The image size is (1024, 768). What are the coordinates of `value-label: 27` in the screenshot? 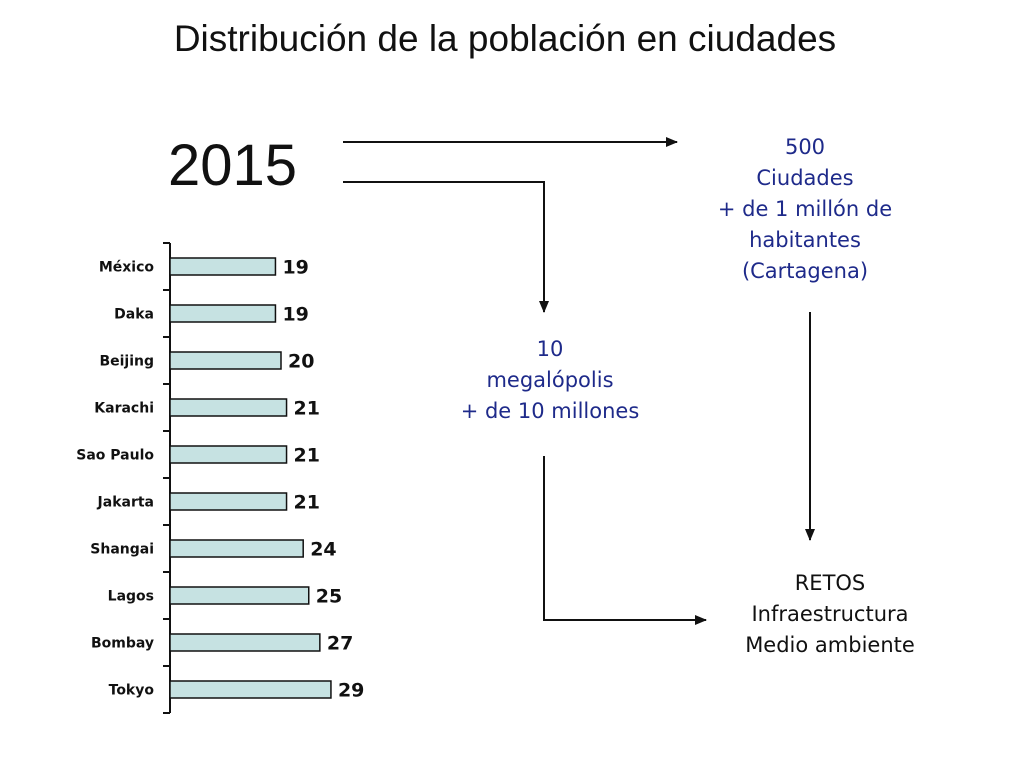 It's located at (340, 644).